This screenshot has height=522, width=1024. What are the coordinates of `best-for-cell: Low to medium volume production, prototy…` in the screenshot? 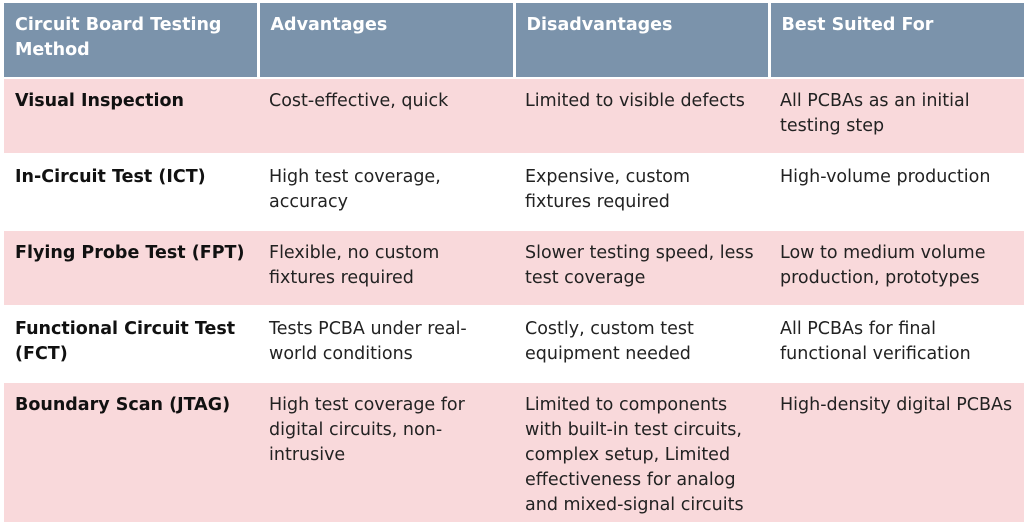 It's located at (896, 268).